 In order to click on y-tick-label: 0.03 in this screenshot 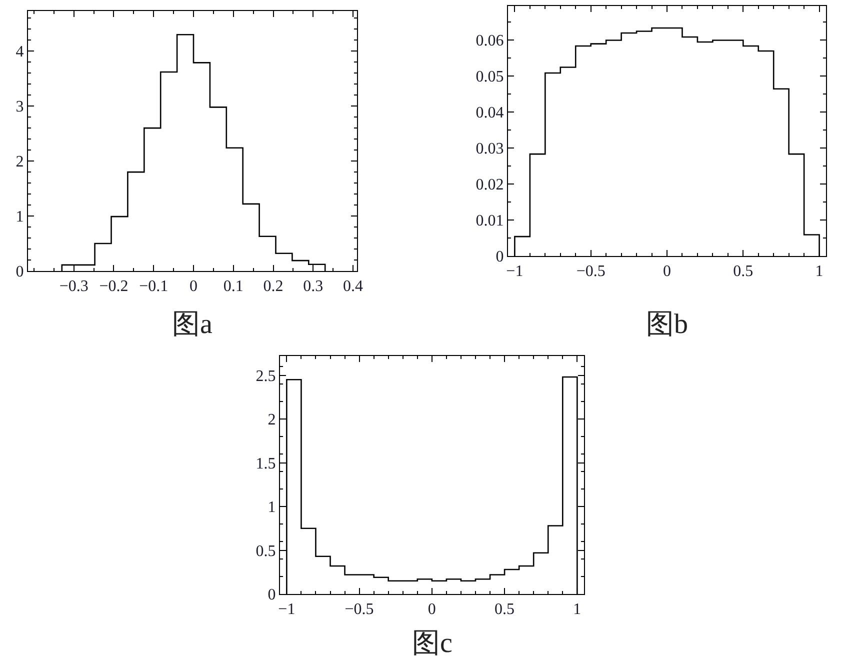, I will do `click(490, 149)`.